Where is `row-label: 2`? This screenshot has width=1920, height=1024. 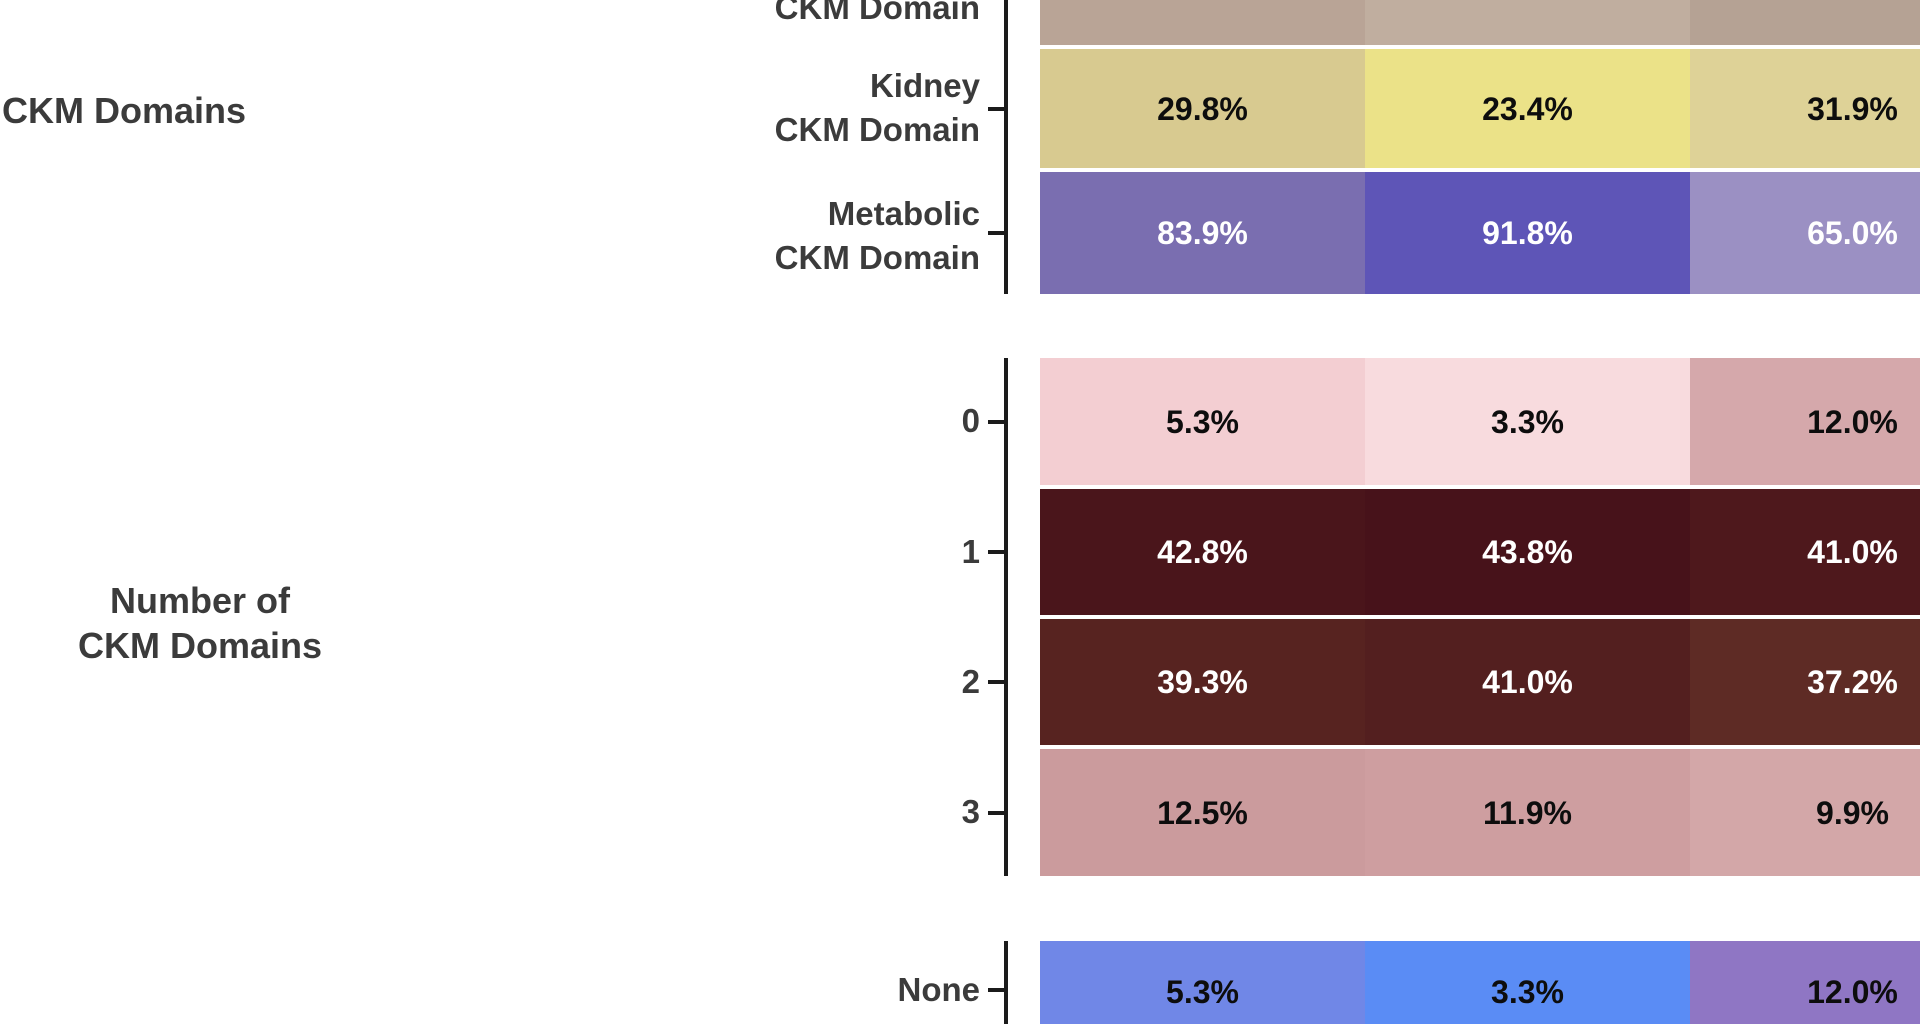
row-label: 2 is located at coordinates (970, 681).